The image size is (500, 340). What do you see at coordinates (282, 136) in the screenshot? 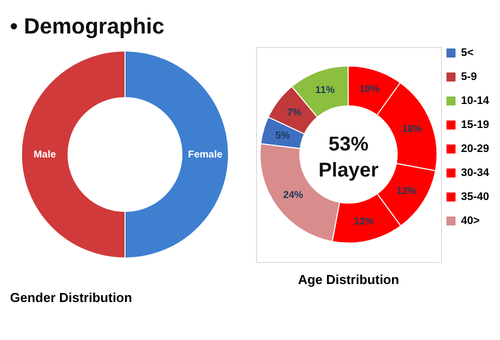
I see `data-label: 5%` at bounding box center [282, 136].